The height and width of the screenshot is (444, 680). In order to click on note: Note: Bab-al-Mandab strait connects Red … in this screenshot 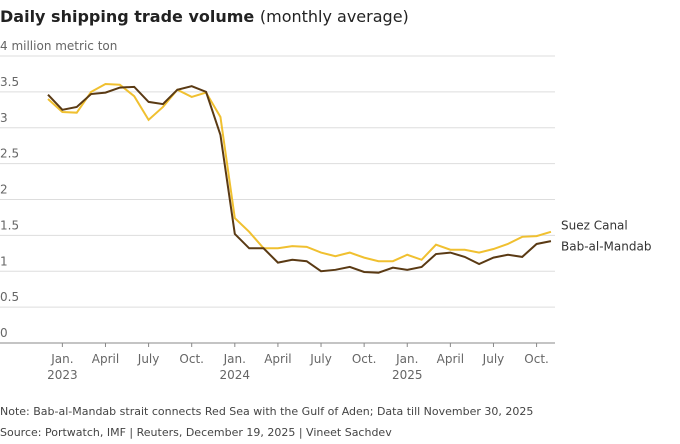, I will do `click(266, 411)`.